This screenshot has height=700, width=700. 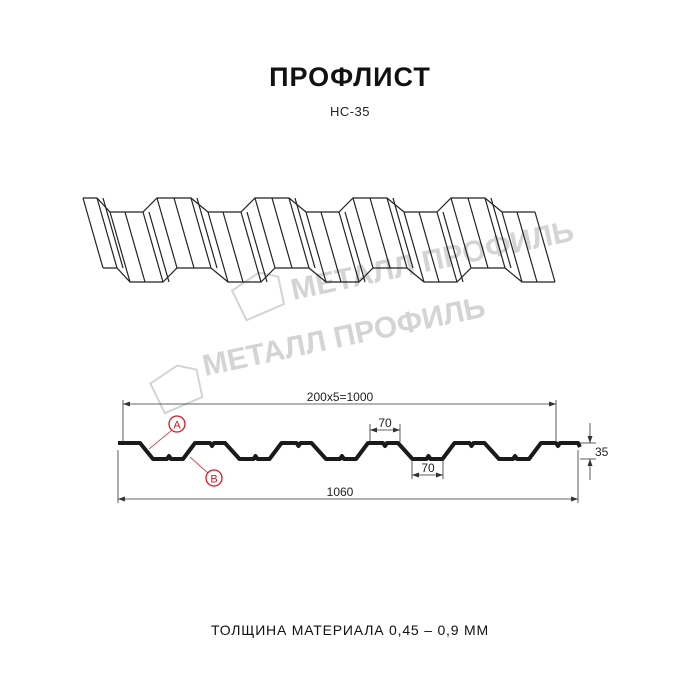 I want to click on dimension-lines, so click(x=356, y=451).